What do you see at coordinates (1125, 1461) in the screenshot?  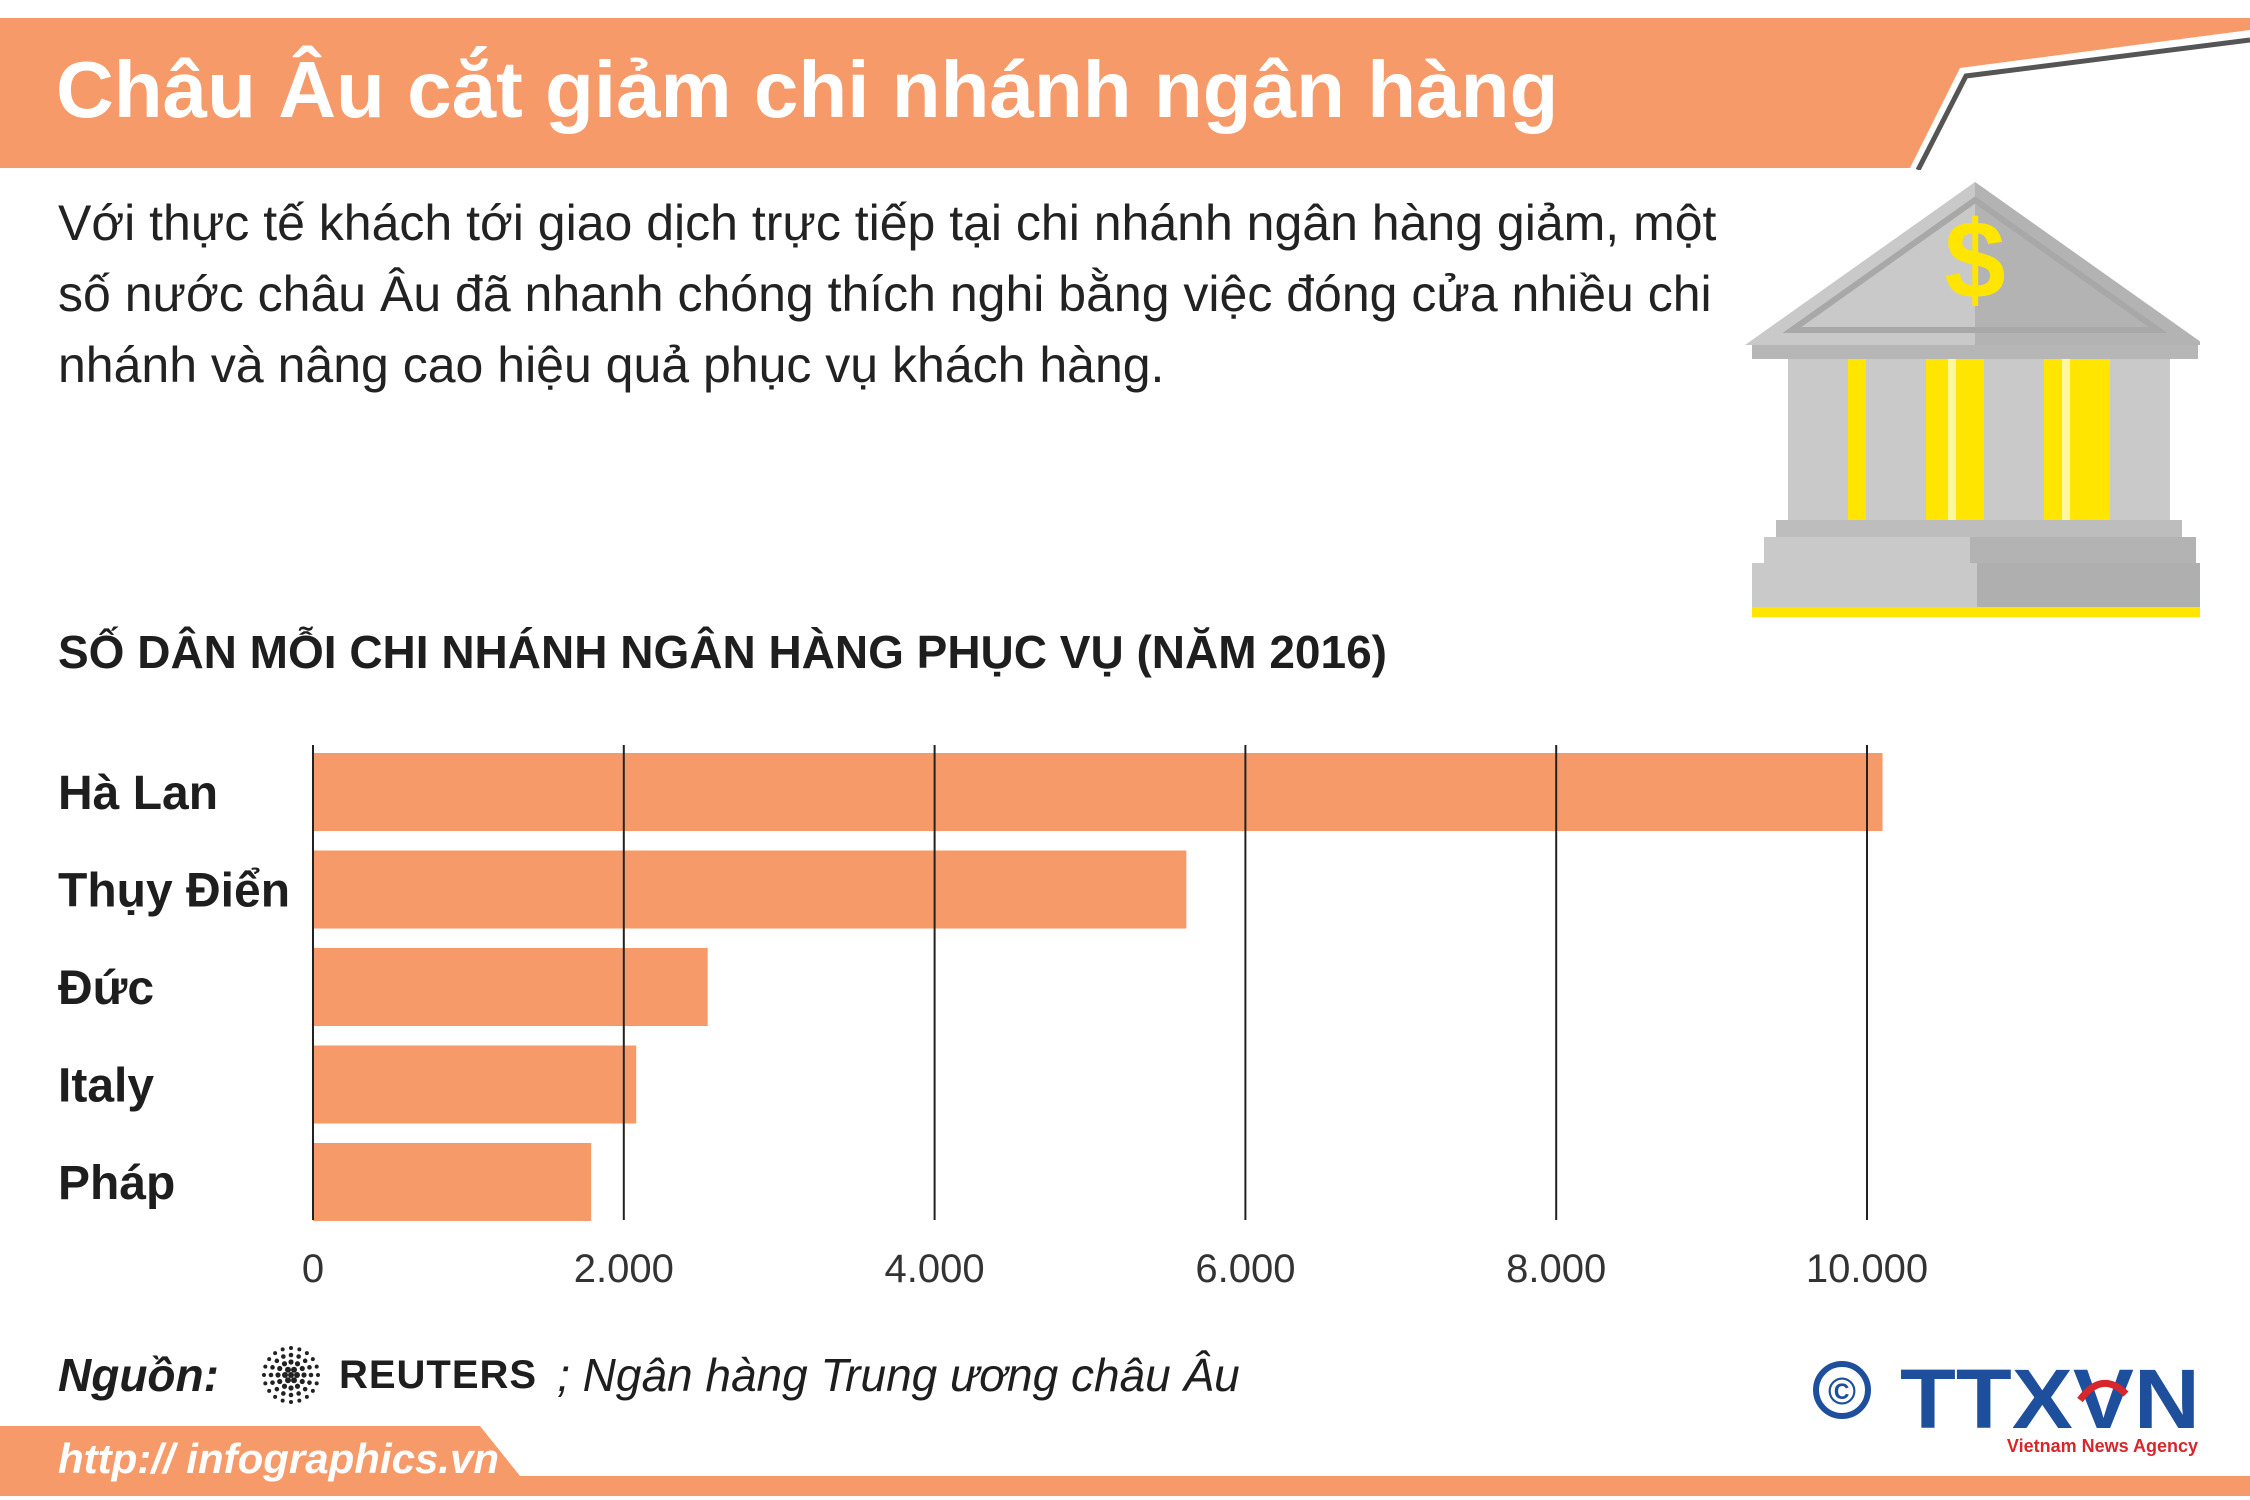 I see `footer-bar` at bounding box center [1125, 1461].